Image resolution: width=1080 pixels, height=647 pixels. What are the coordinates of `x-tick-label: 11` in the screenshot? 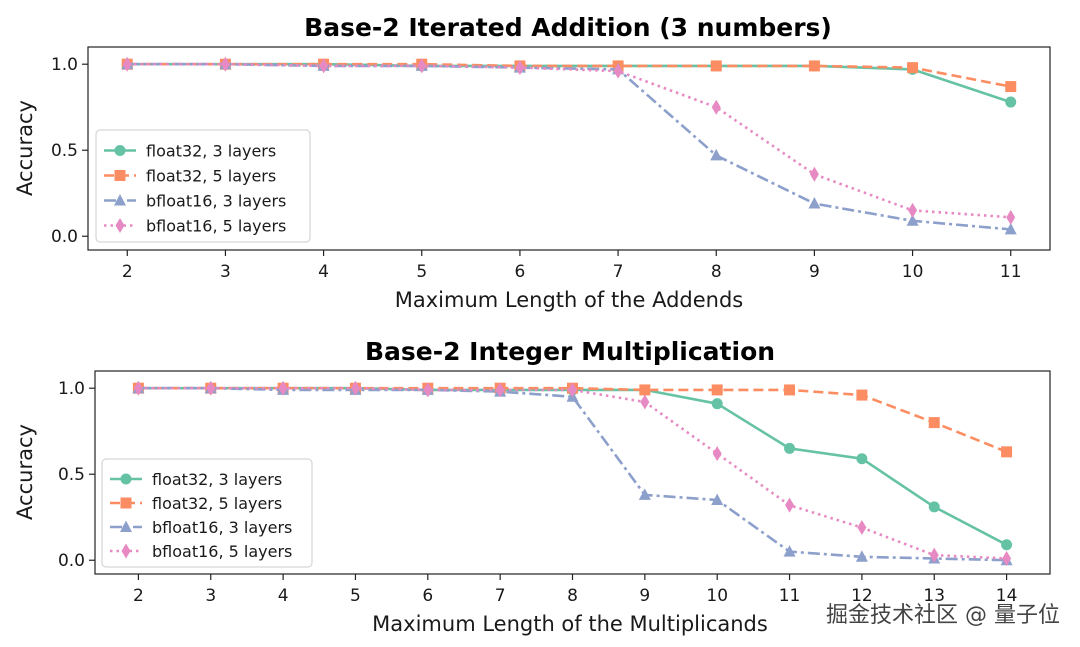 It's located at (790, 596).